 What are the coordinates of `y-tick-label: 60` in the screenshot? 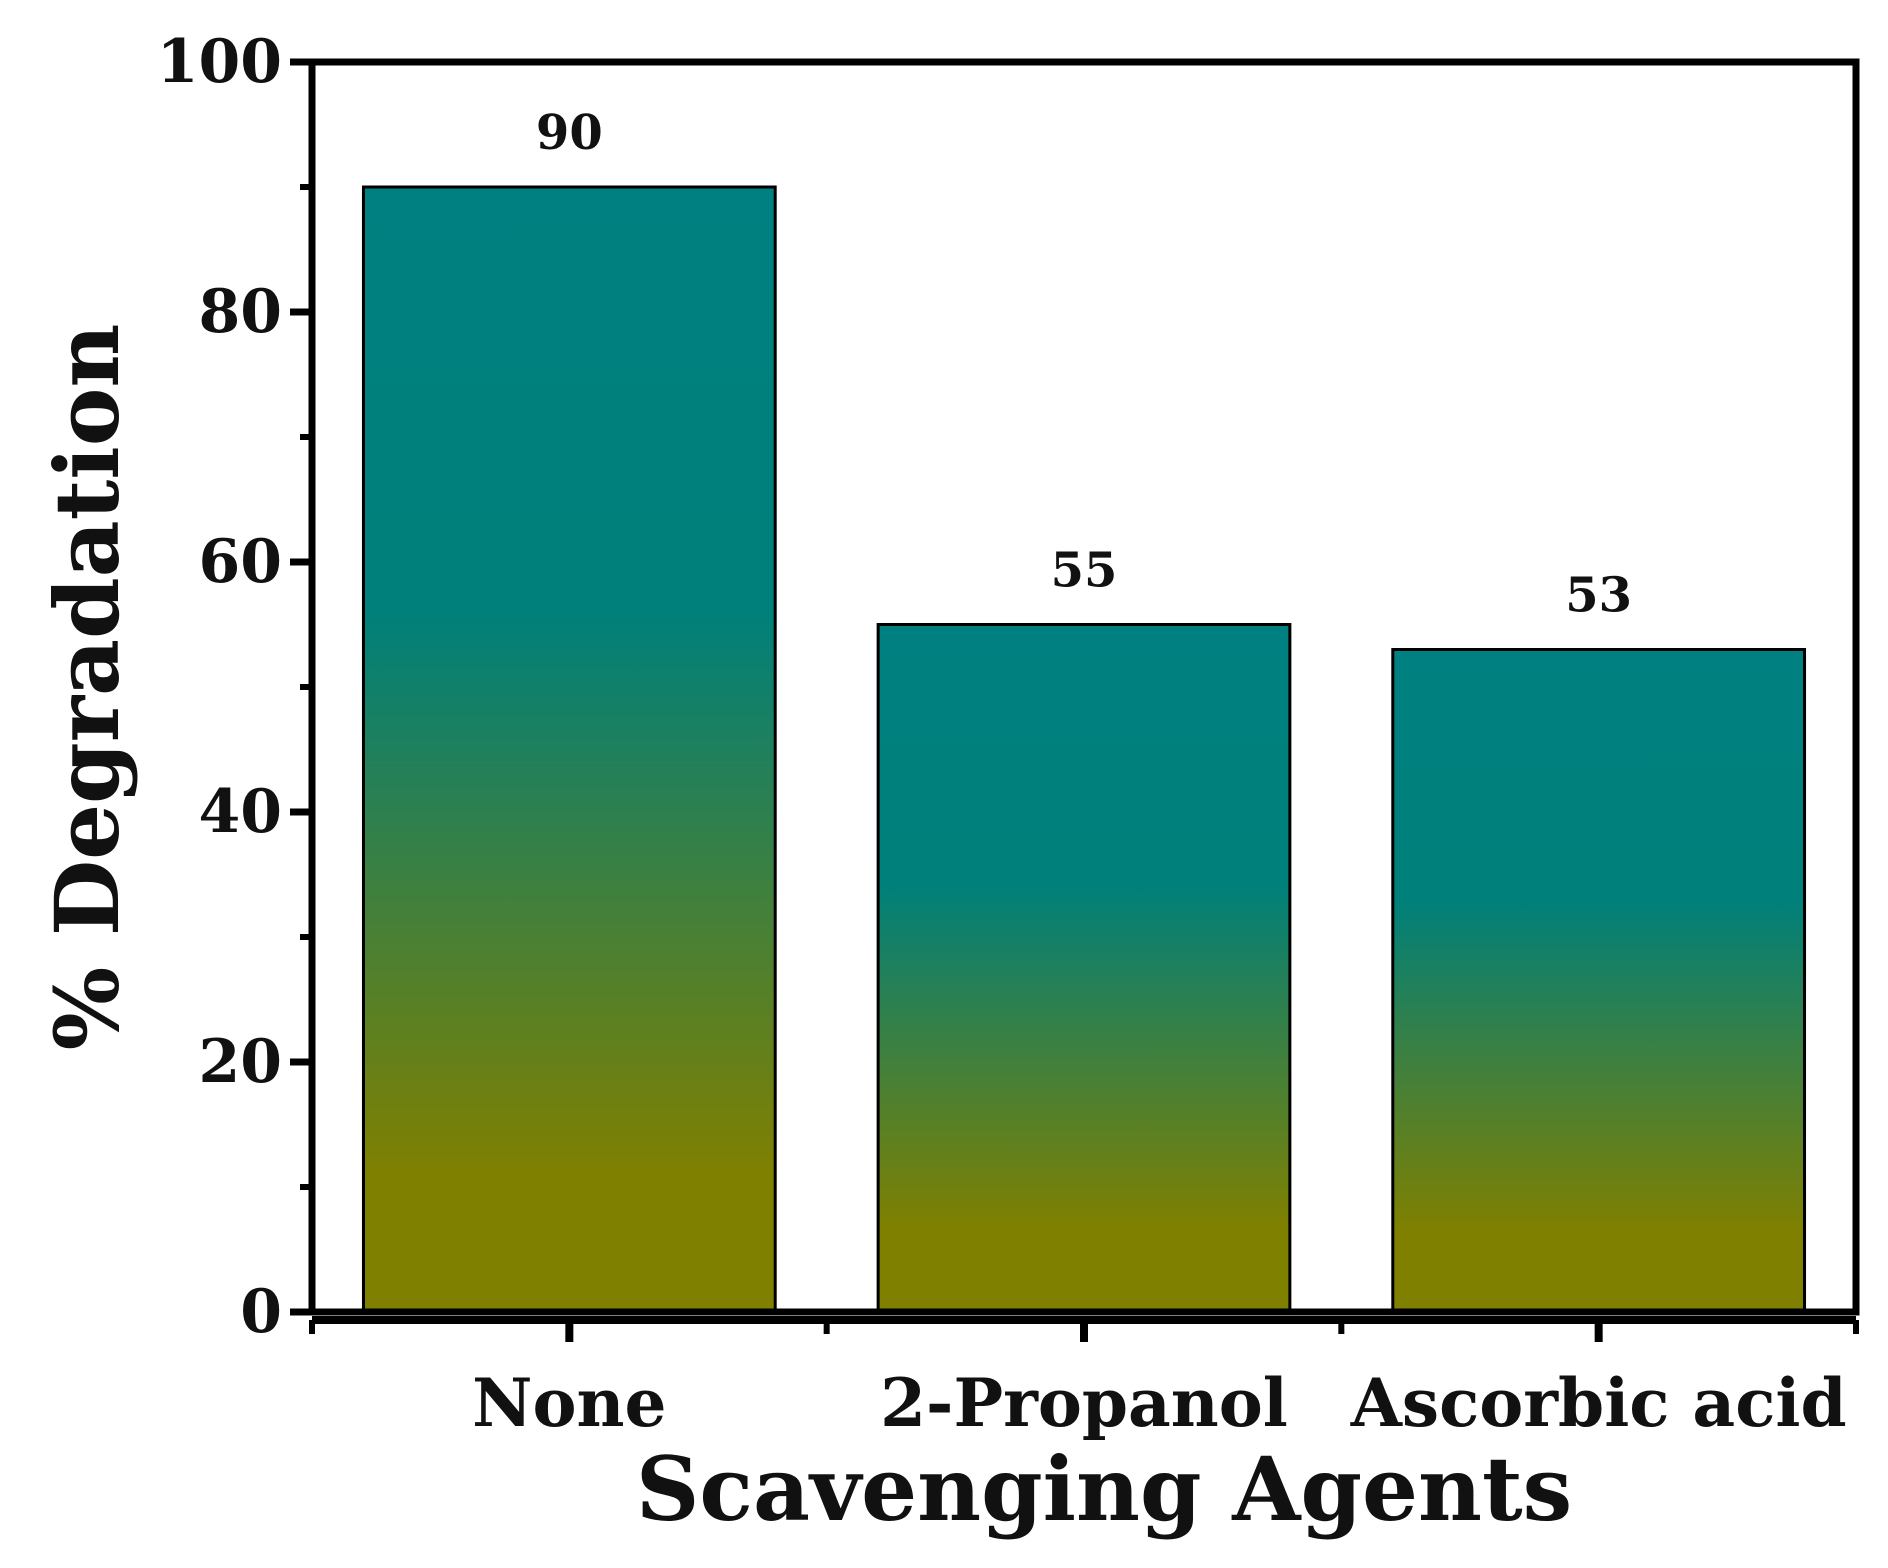 It's located at (241, 562).